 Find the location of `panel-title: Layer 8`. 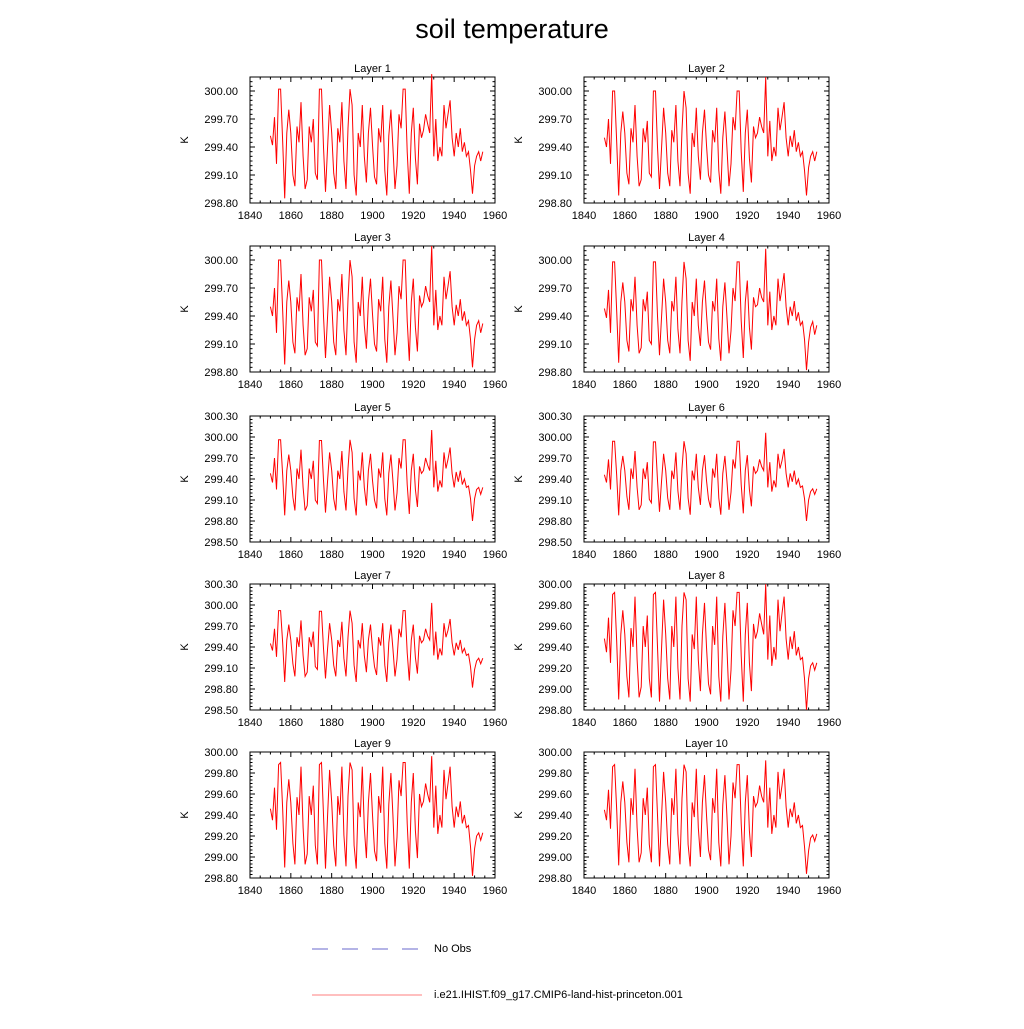

panel-title: Layer 8 is located at coordinates (706, 576).